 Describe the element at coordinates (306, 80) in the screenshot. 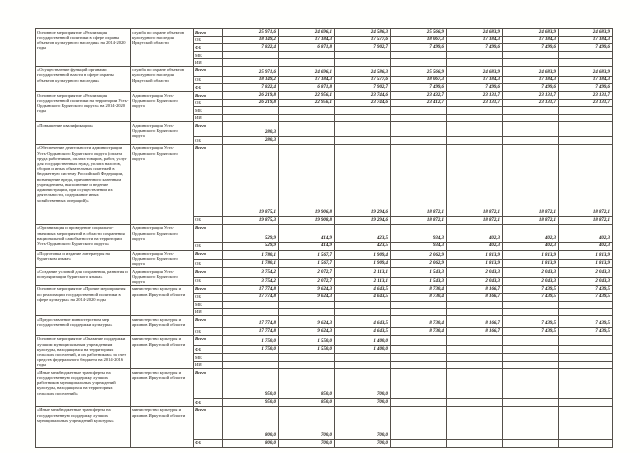

I see `value-cell: 17 184,3` at that location.